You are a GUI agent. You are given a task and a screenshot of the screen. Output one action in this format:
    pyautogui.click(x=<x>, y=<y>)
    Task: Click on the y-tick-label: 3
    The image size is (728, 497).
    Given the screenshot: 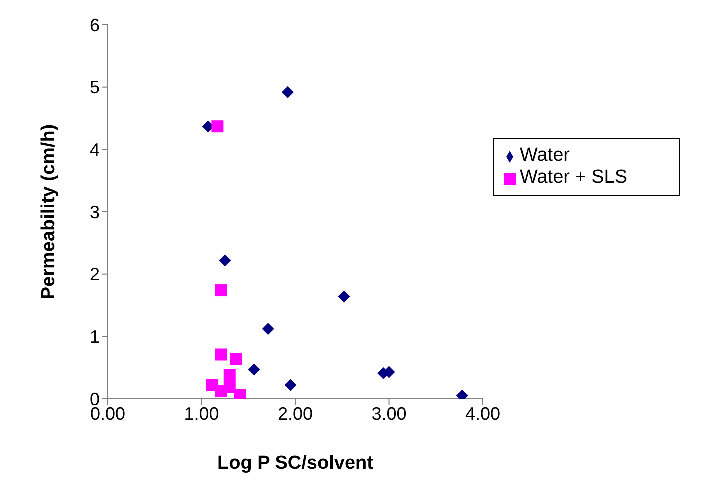 What is the action you would take?
    pyautogui.click(x=95, y=212)
    